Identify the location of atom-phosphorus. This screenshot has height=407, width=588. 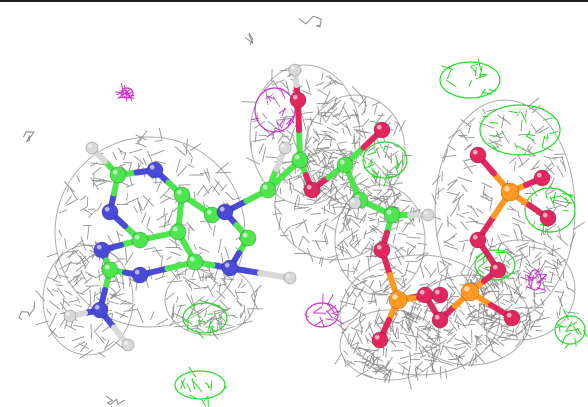
(398, 300).